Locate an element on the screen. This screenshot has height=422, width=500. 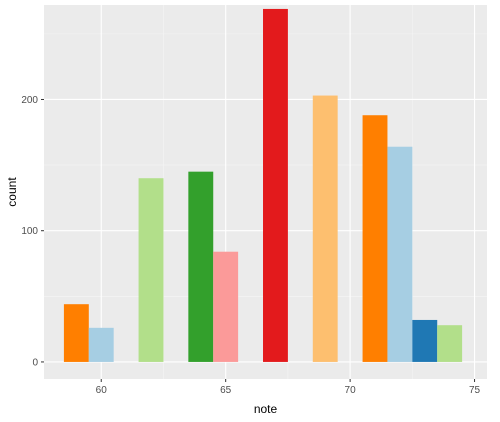
y-tick-label: 200 is located at coordinates (29, 100).